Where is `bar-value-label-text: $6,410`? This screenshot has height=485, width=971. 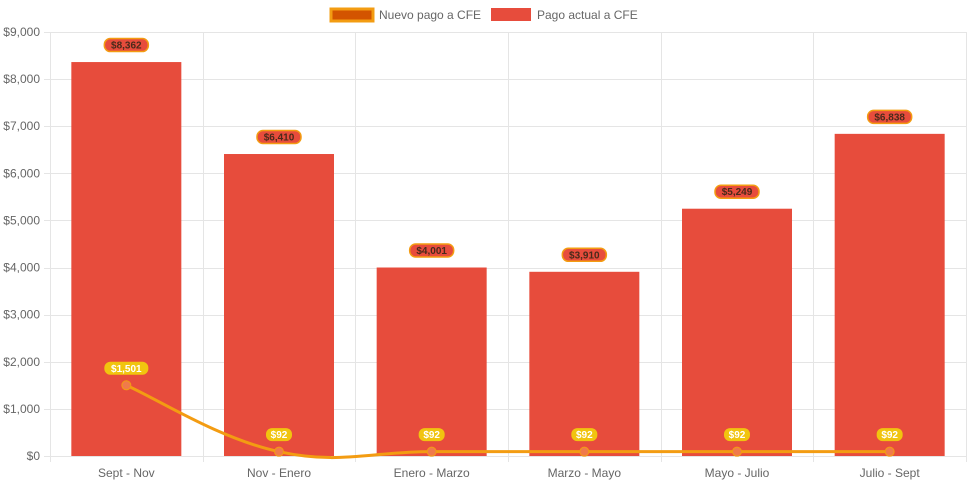
bar-value-label-text: $6,410 is located at coordinates (279, 138).